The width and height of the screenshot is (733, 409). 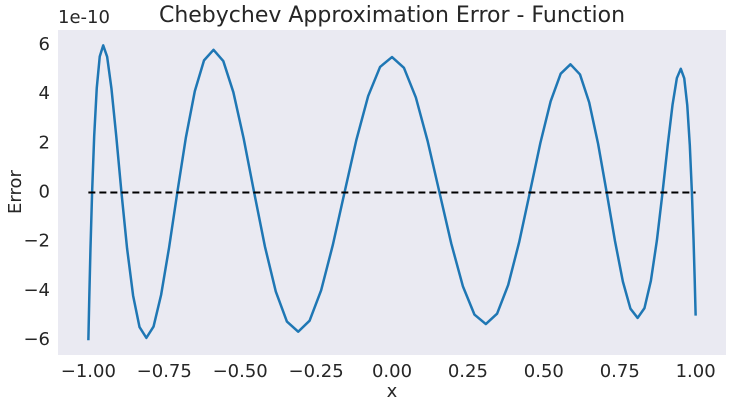 I want to click on y-tick-label: −4, so click(x=36, y=290).